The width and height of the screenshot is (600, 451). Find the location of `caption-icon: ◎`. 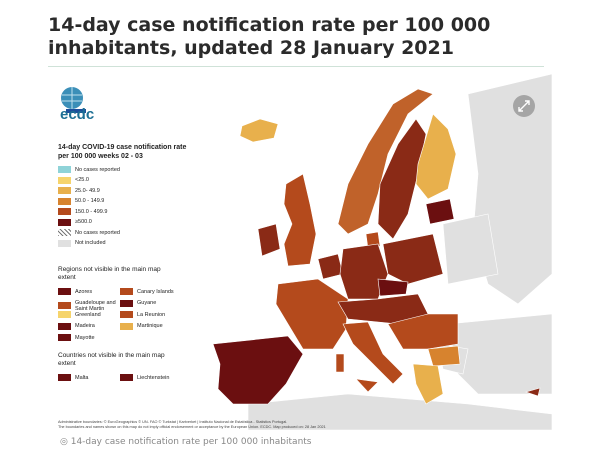

caption-icon: ◎ is located at coordinates (65, 442).